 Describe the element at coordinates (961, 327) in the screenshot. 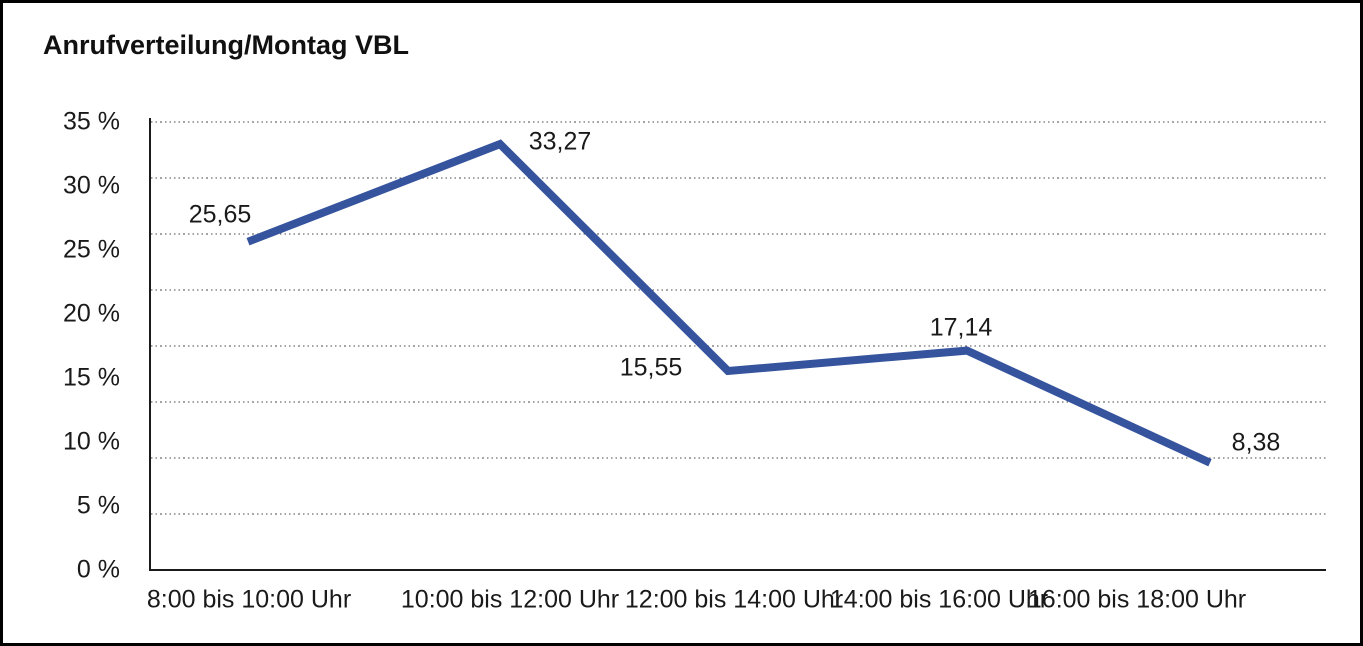

I see `data-point-label: 17,14` at that location.